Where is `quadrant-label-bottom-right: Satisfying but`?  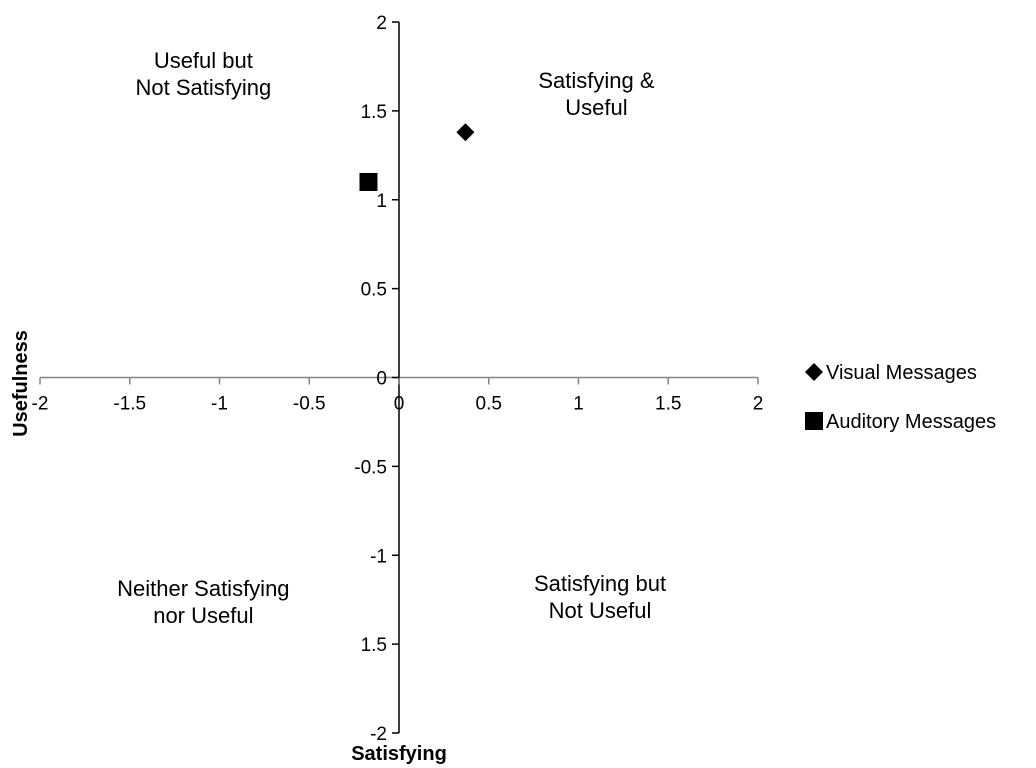 quadrant-label-bottom-right: Satisfying but is located at coordinates (600, 583).